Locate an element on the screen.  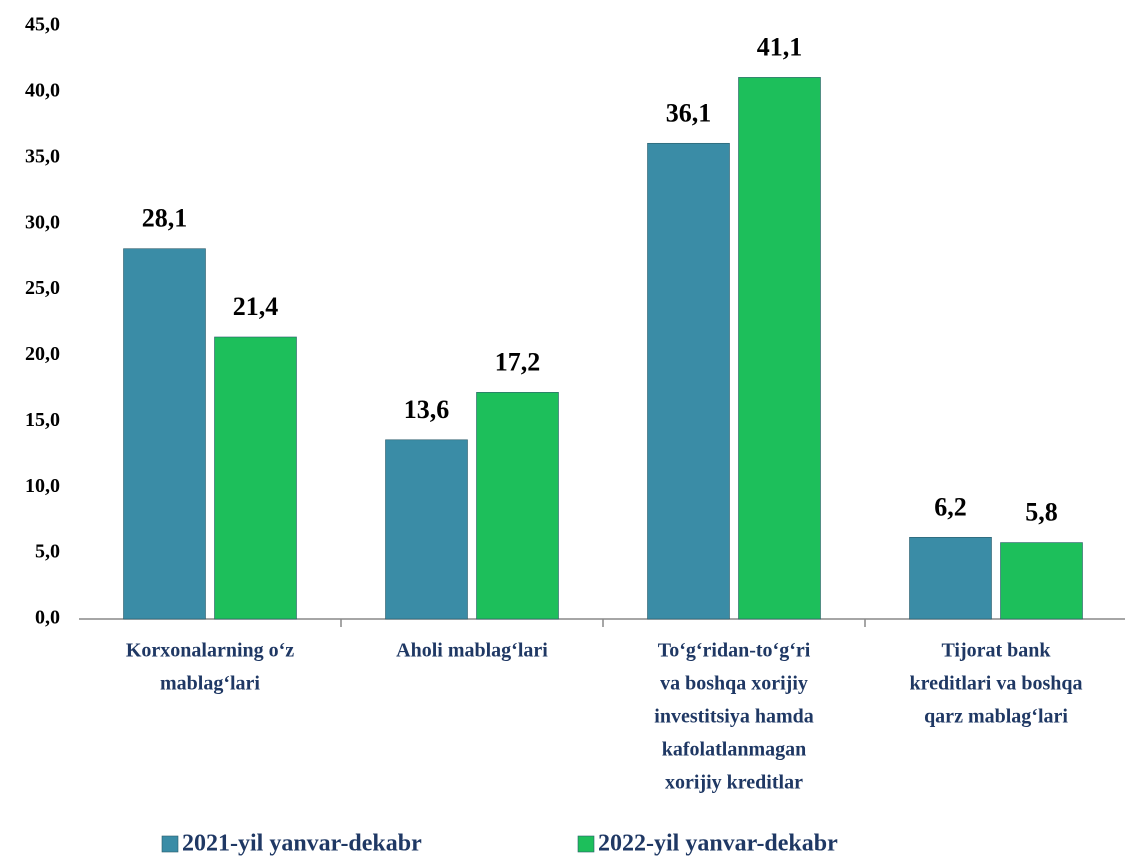
data-label: 6,2 is located at coordinates (950, 506).